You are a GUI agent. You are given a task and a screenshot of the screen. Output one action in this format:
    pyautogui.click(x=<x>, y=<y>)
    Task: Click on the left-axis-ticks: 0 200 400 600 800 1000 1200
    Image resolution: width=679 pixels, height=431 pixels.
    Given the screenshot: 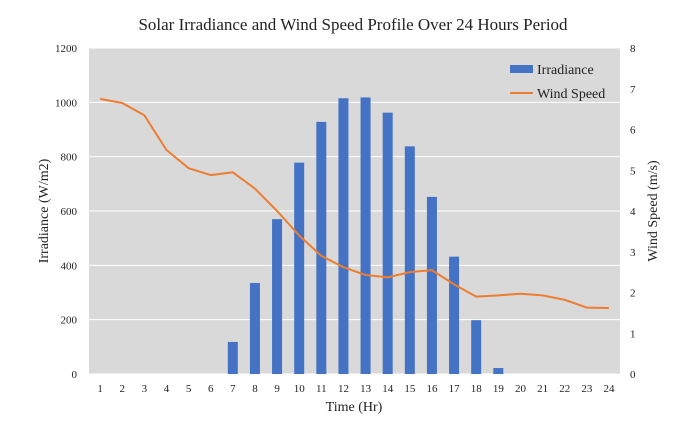 What is the action you would take?
    pyautogui.click(x=66, y=212)
    